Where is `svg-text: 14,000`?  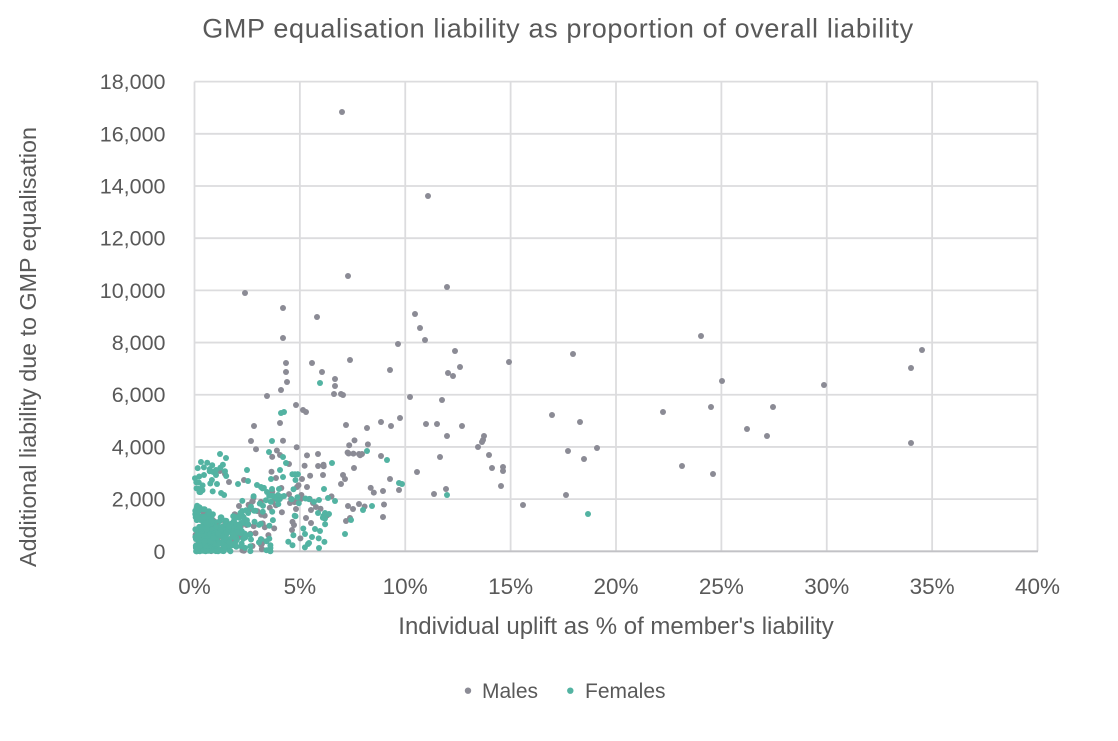 svg-text: 14,000 is located at coordinates (133, 187).